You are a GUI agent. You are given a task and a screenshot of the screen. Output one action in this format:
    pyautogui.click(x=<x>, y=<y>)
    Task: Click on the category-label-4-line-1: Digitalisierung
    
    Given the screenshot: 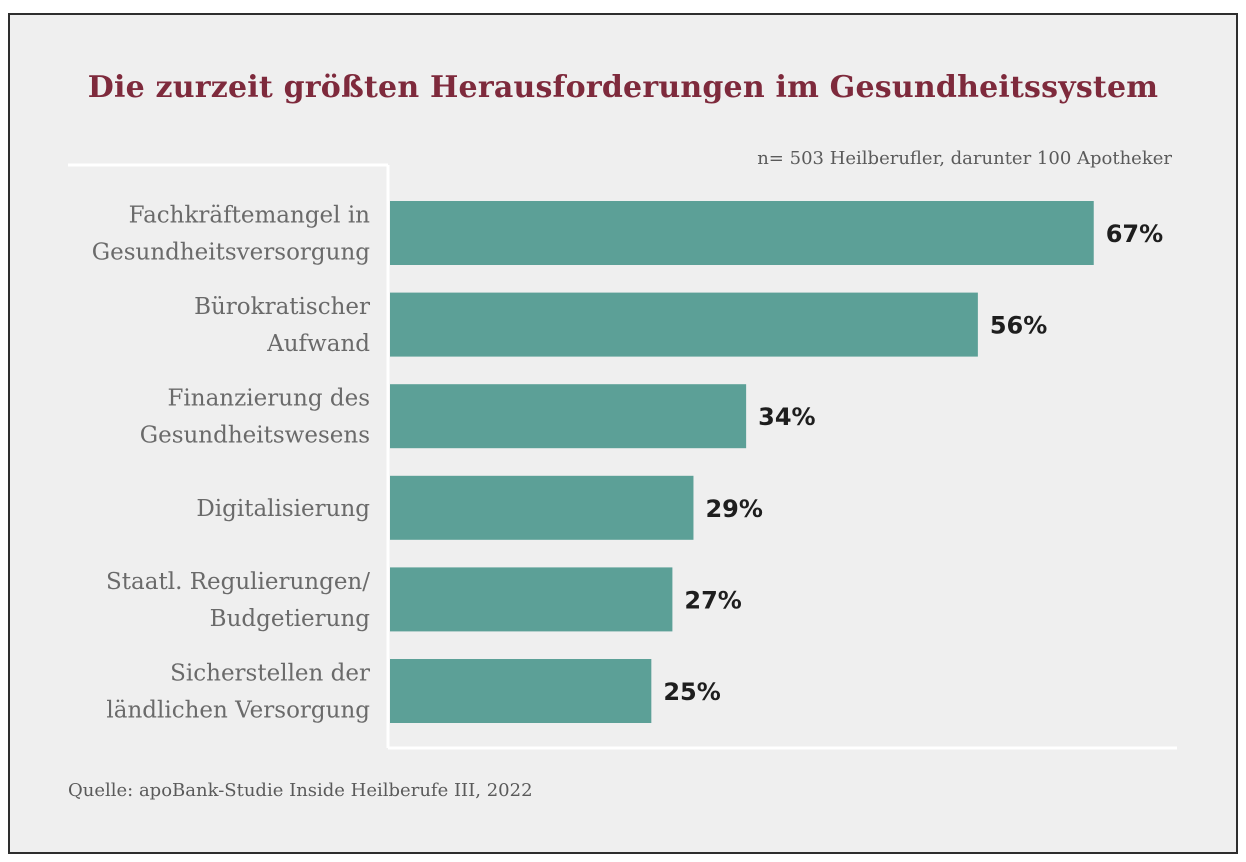 What is the action you would take?
    pyautogui.click(x=283, y=509)
    